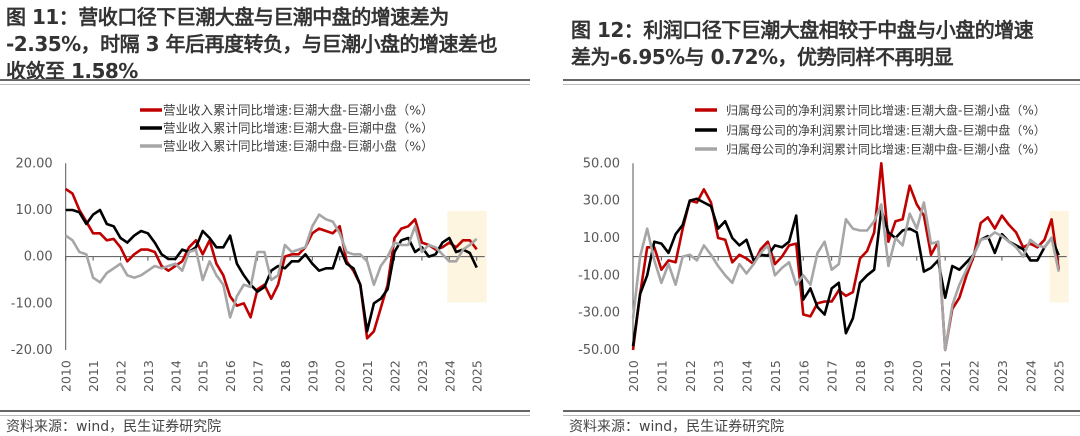 The image size is (1080, 436). I want to click on title-line: 差为-6.95%与 0.72%，优势同样不再明显, so click(762, 57).